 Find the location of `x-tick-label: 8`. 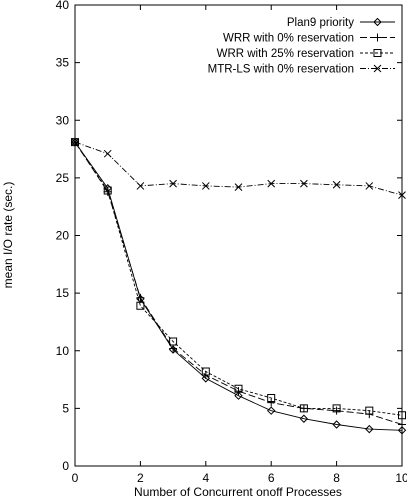

x-tick-label: 8 is located at coordinates (336, 478).